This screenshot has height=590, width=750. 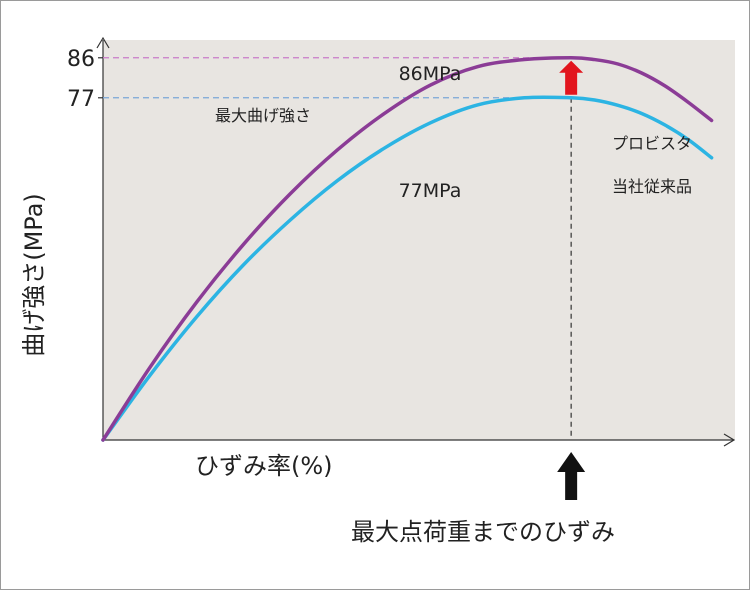 I want to click on lower-value-label: 77MPa, so click(x=430, y=191).